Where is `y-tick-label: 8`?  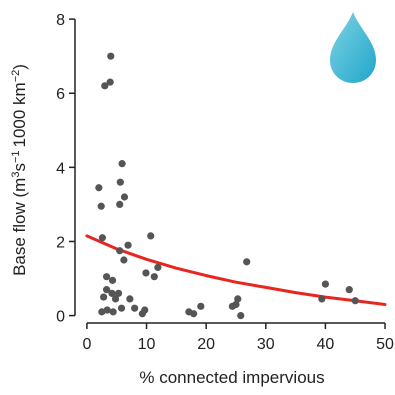
y-tick-label: 8 is located at coordinates (60, 20).